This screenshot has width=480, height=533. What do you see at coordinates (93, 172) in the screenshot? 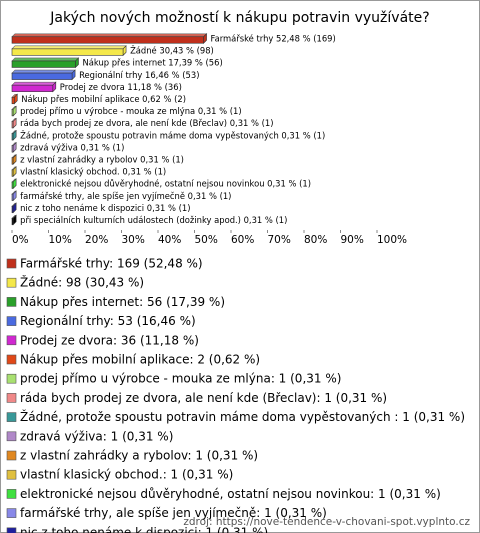
I see `bar-label: vlastní klasický obchod. 0,31 % (1)` at bounding box center [93, 172].